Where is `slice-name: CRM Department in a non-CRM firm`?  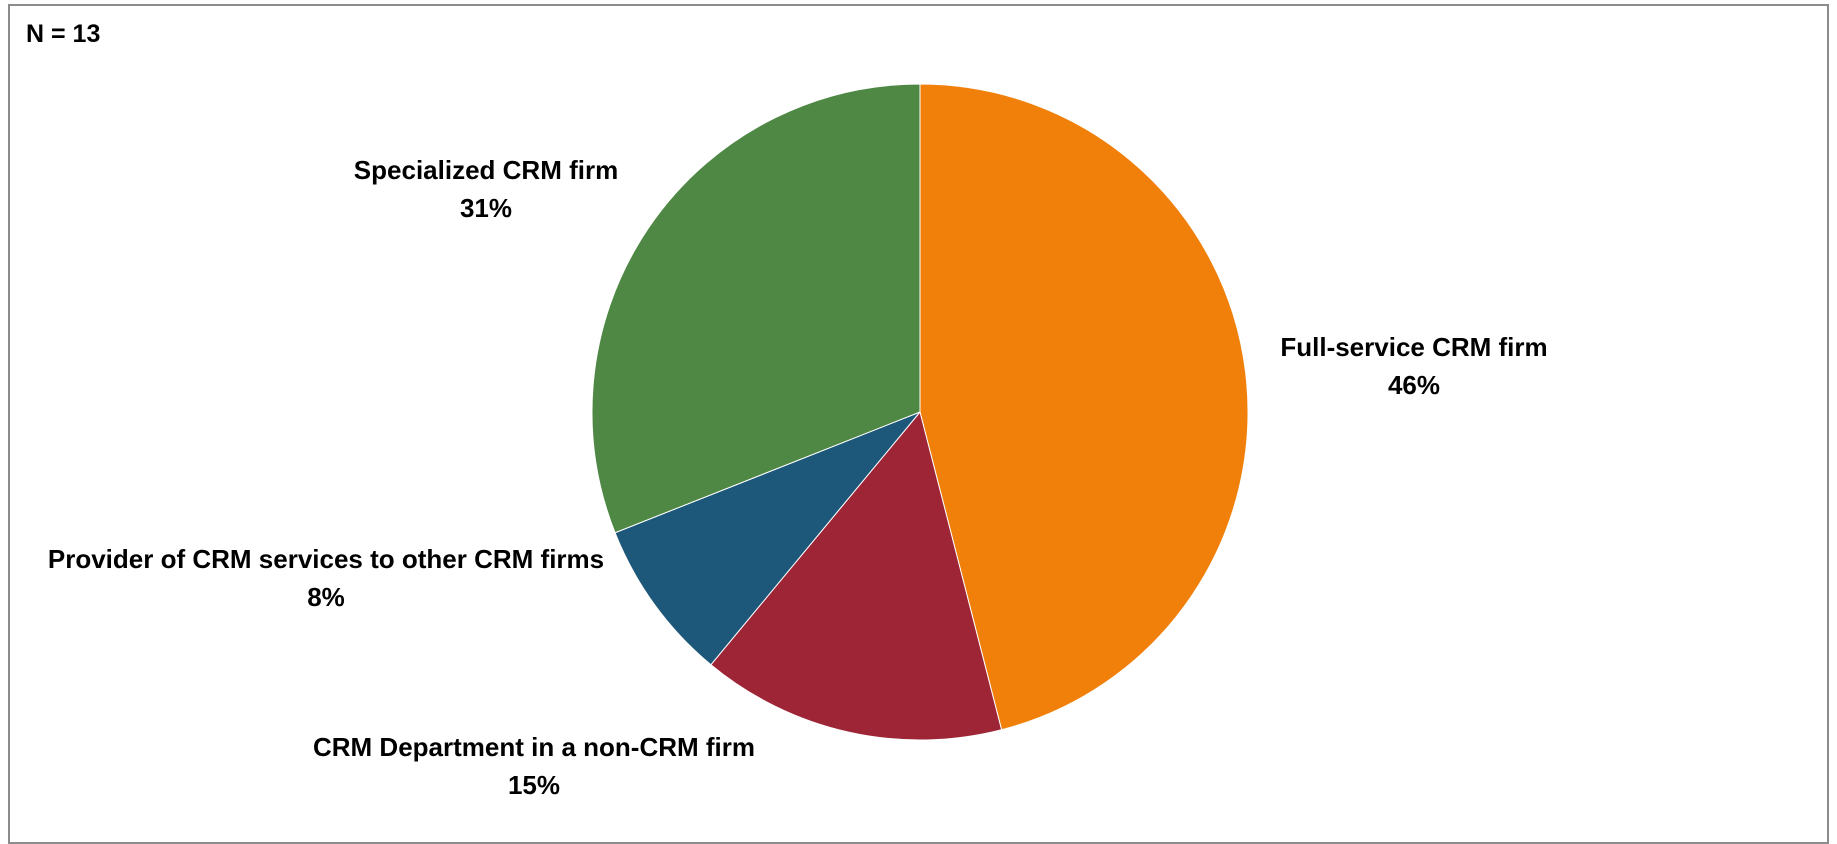
slice-name: CRM Department in a non-CRM firm is located at coordinates (534, 747).